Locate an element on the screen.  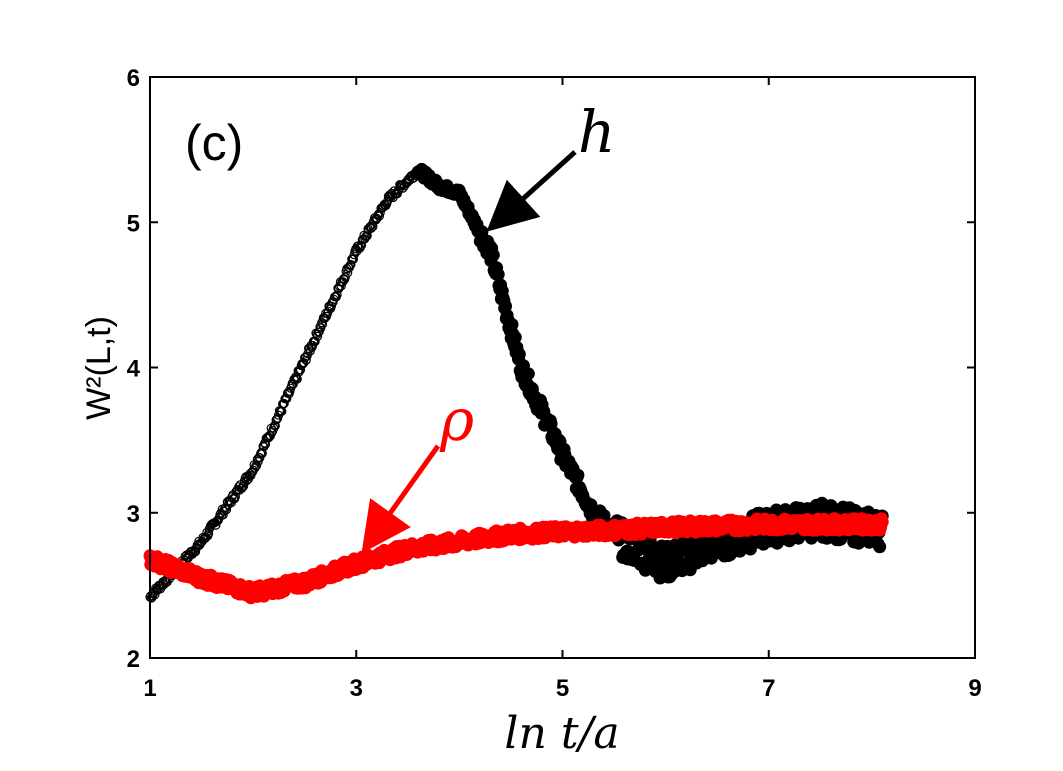
x-tick-label: 9 is located at coordinates (974, 688).